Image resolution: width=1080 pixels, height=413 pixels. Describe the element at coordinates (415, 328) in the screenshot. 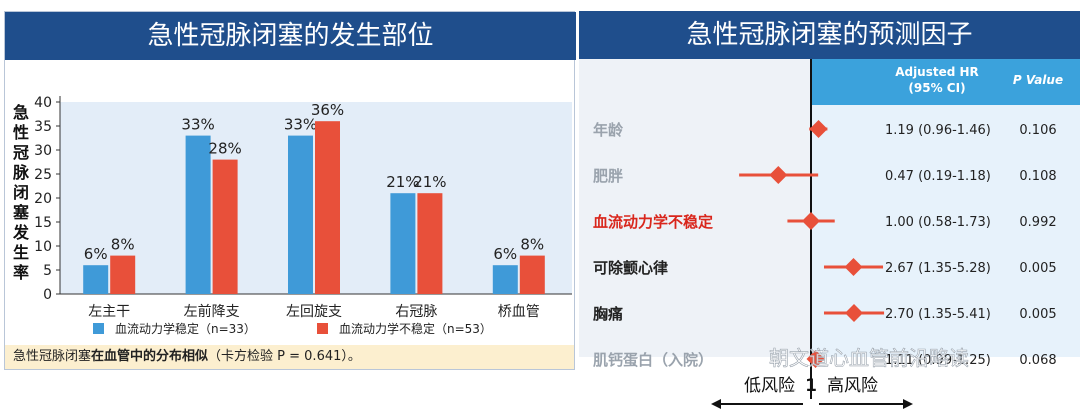

I see `legend-label: 血流动力学不稳定（n=53）` at that location.